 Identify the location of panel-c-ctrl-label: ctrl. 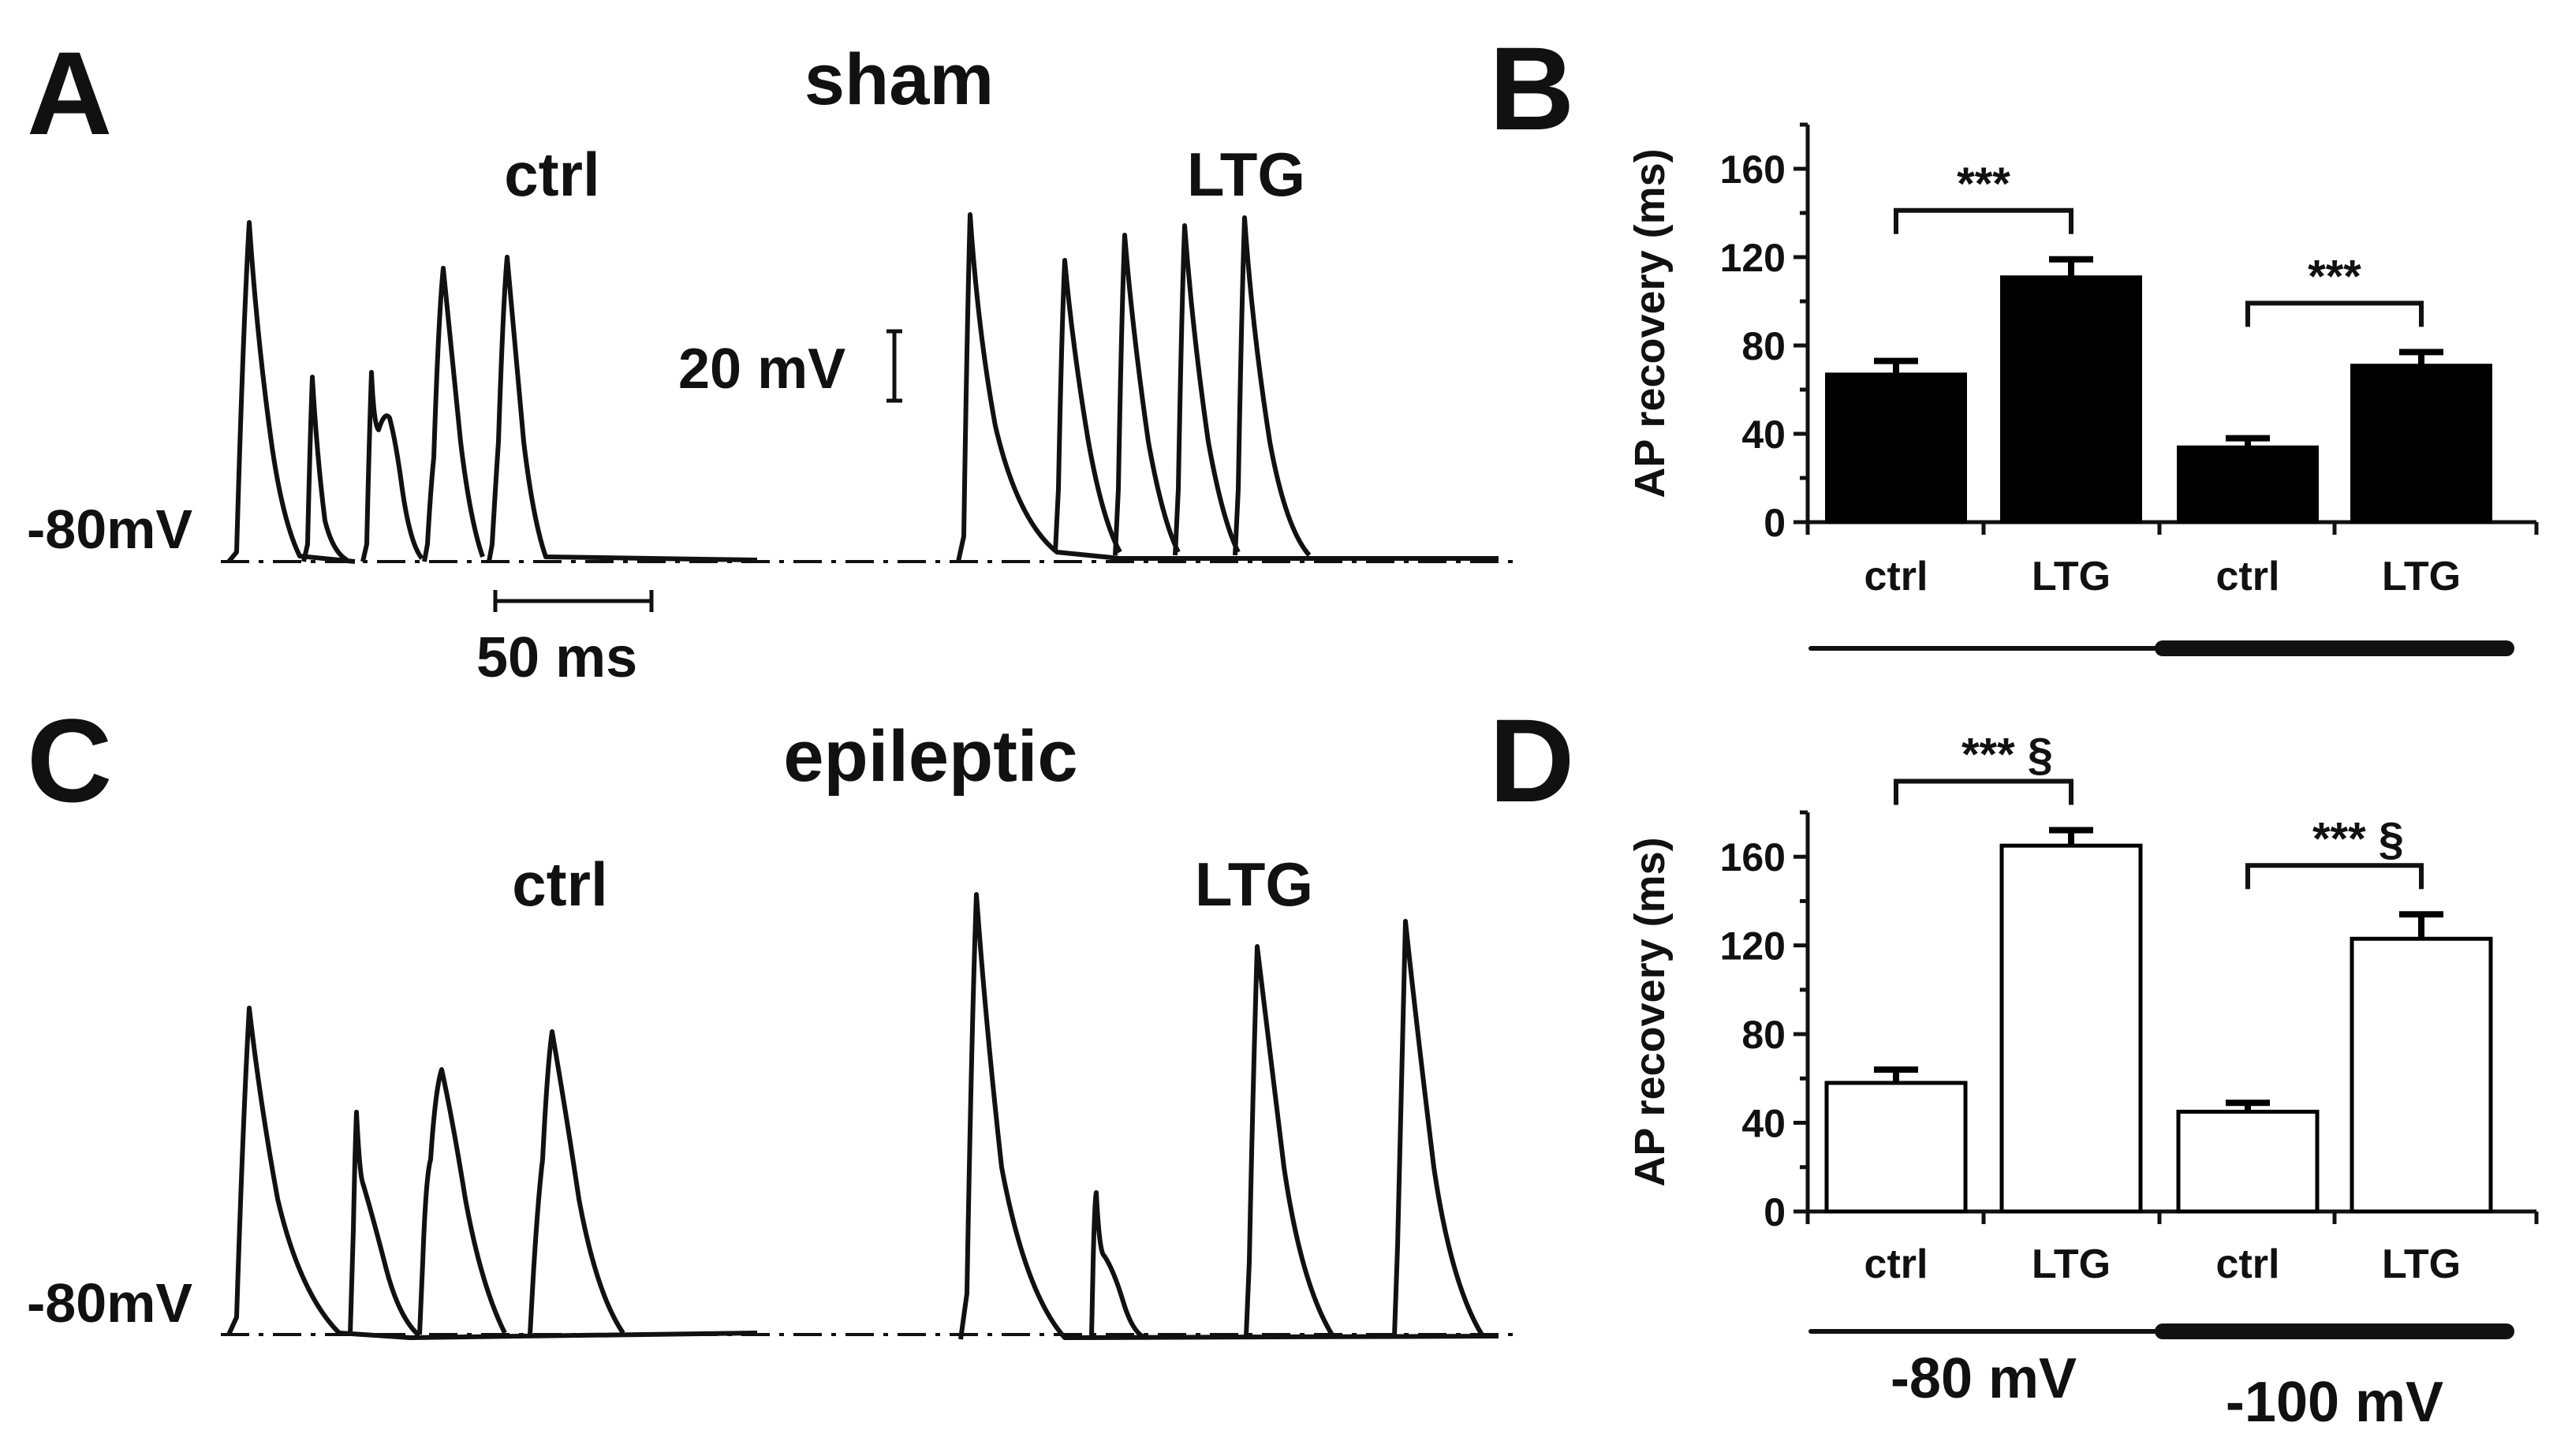
(559, 884).